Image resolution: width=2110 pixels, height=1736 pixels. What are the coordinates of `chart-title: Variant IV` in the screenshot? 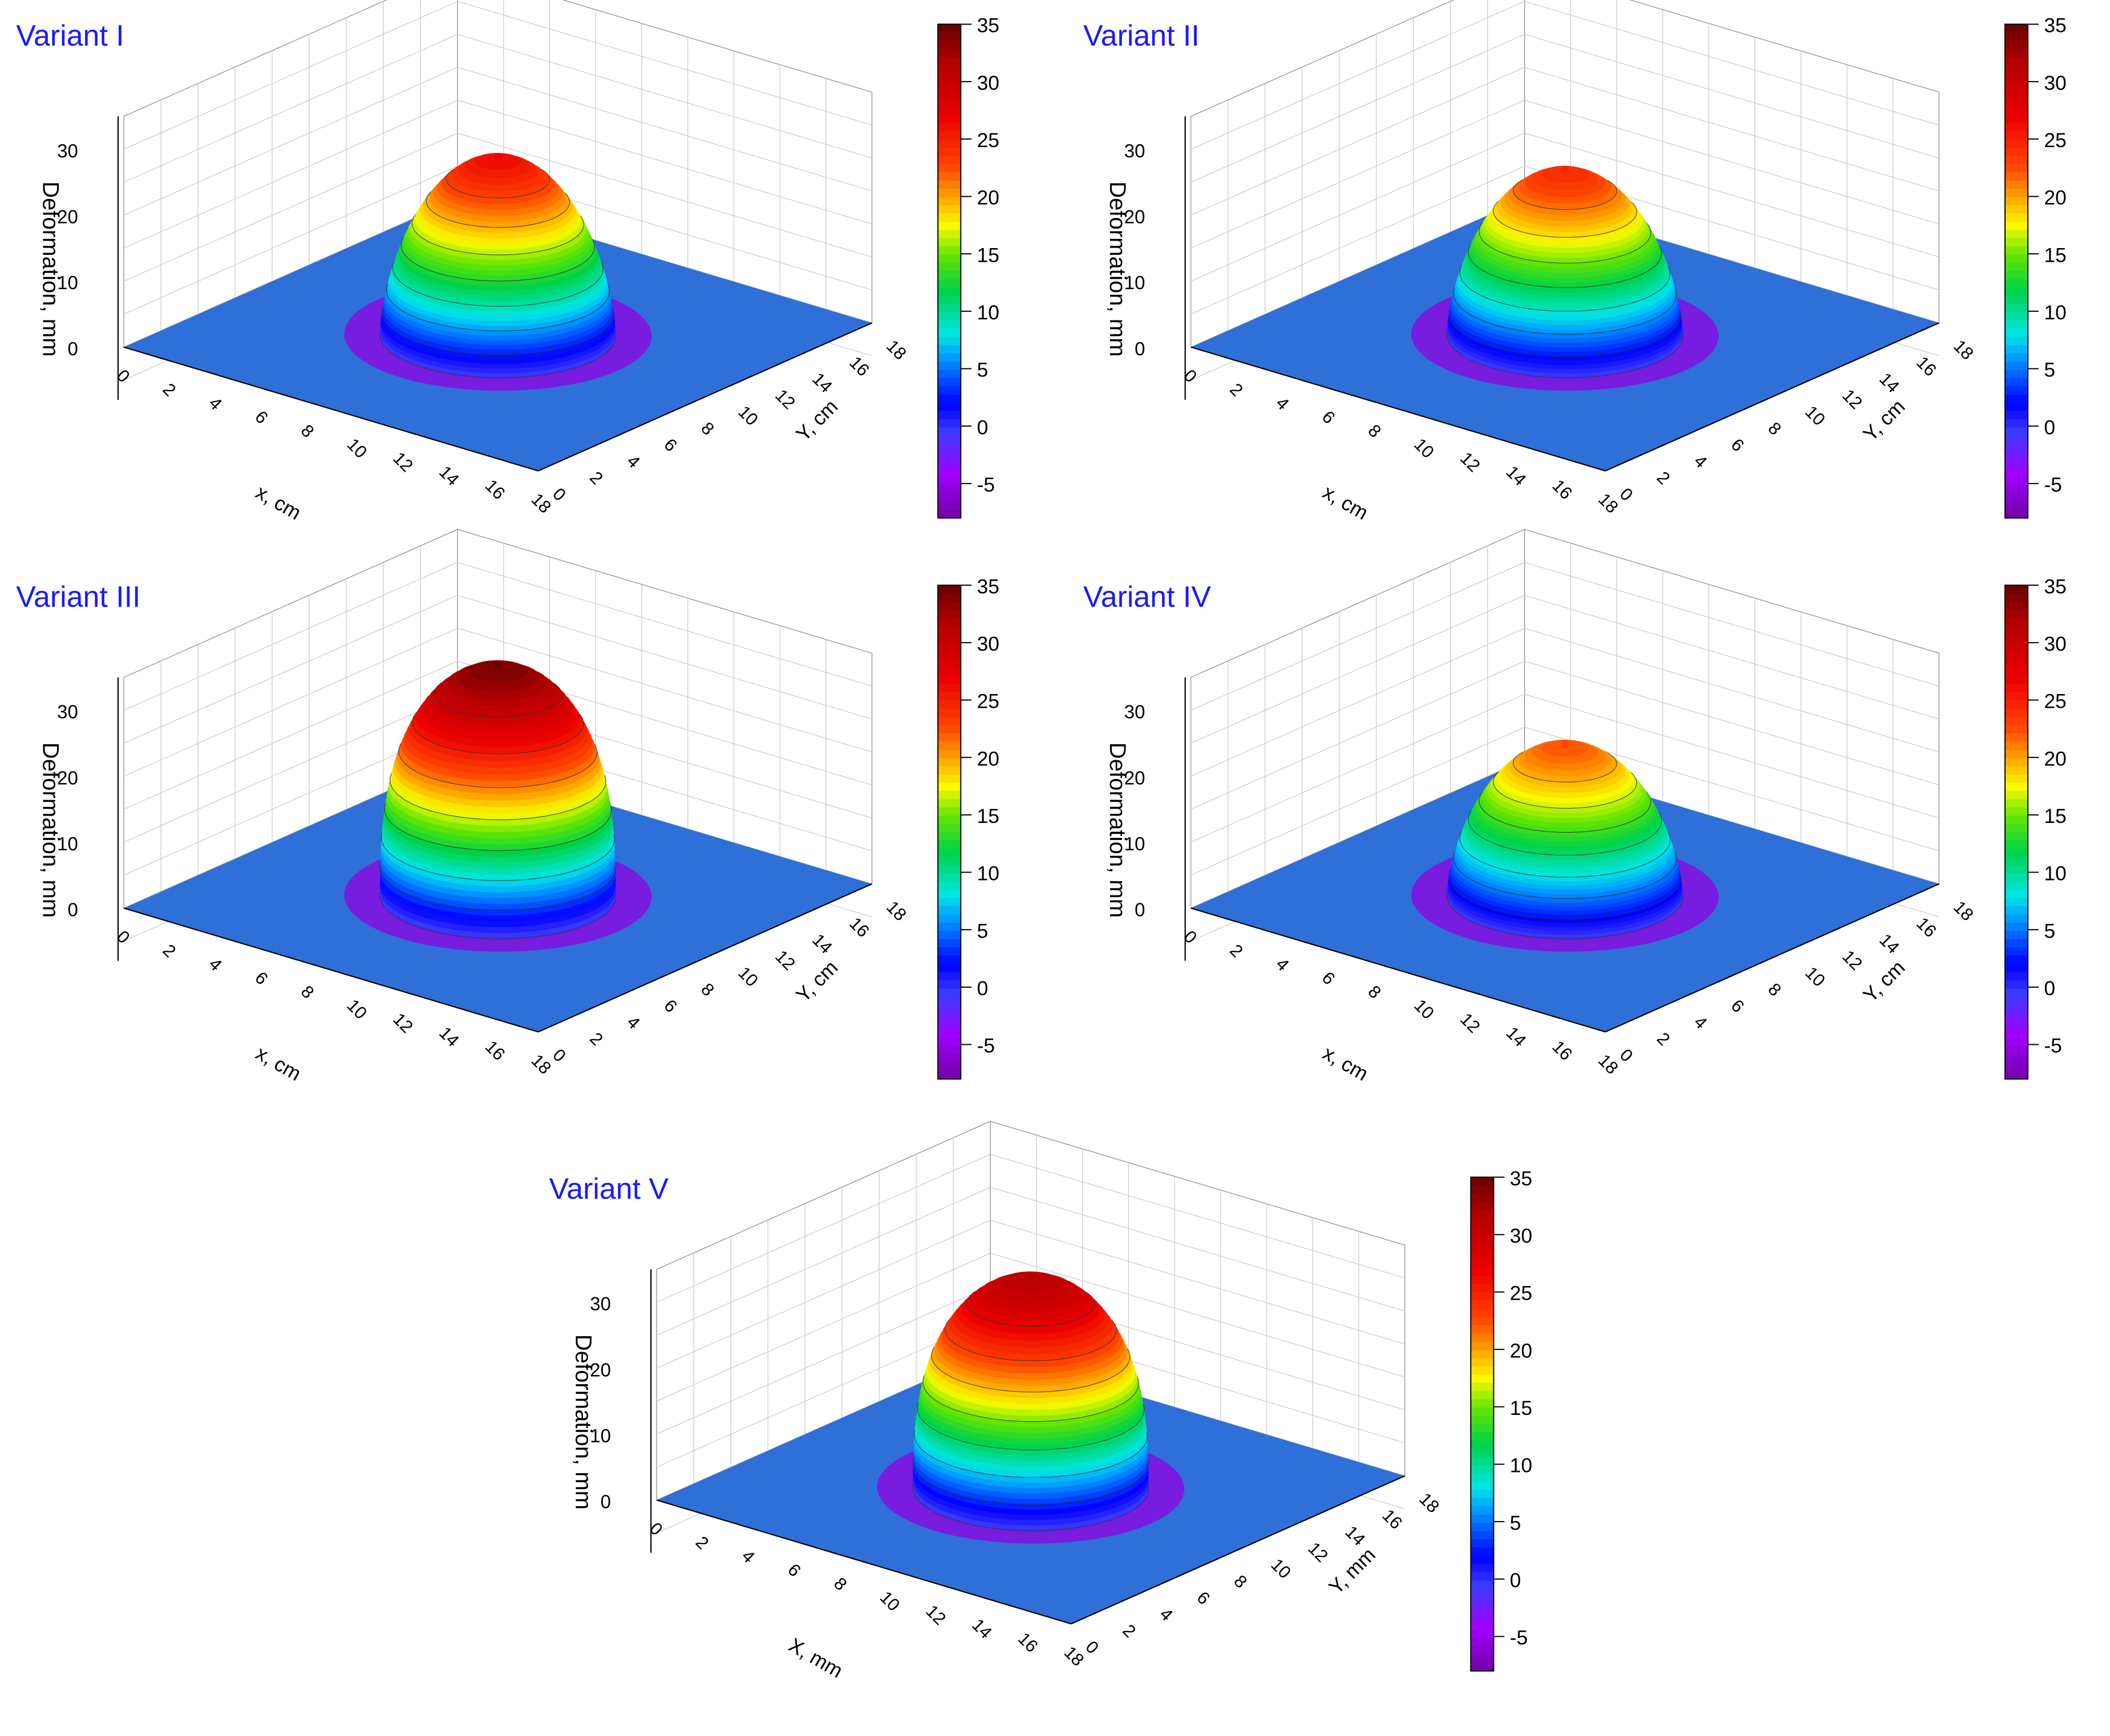 It's located at (1147, 596).